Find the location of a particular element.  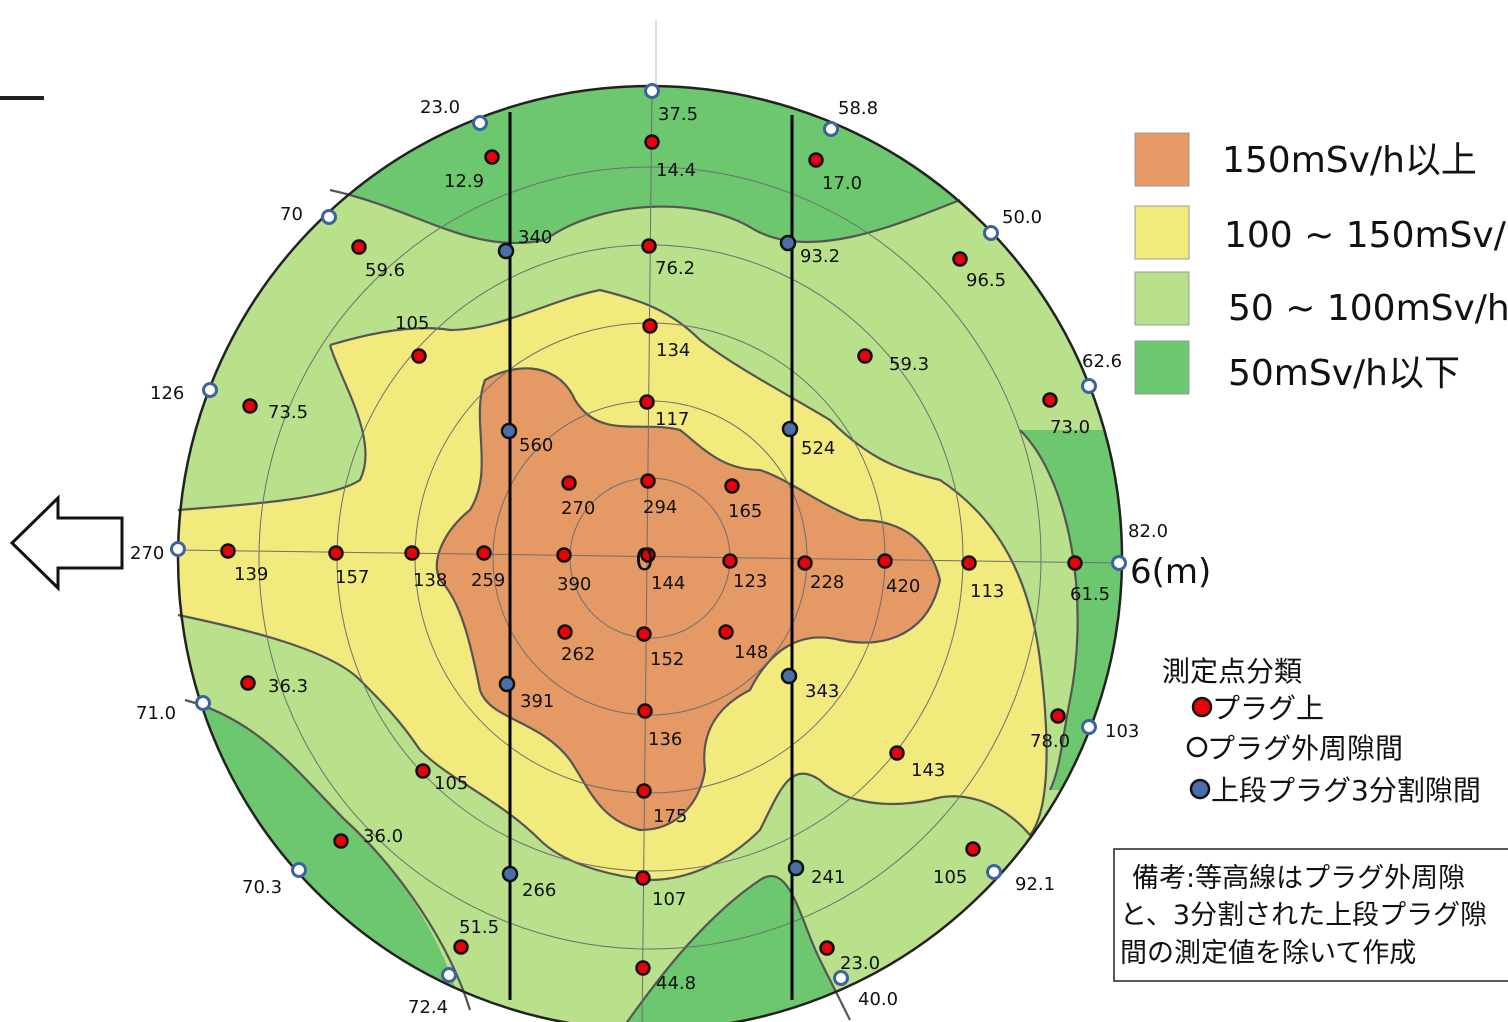

measurement-value: 157 is located at coordinates (352, 577).